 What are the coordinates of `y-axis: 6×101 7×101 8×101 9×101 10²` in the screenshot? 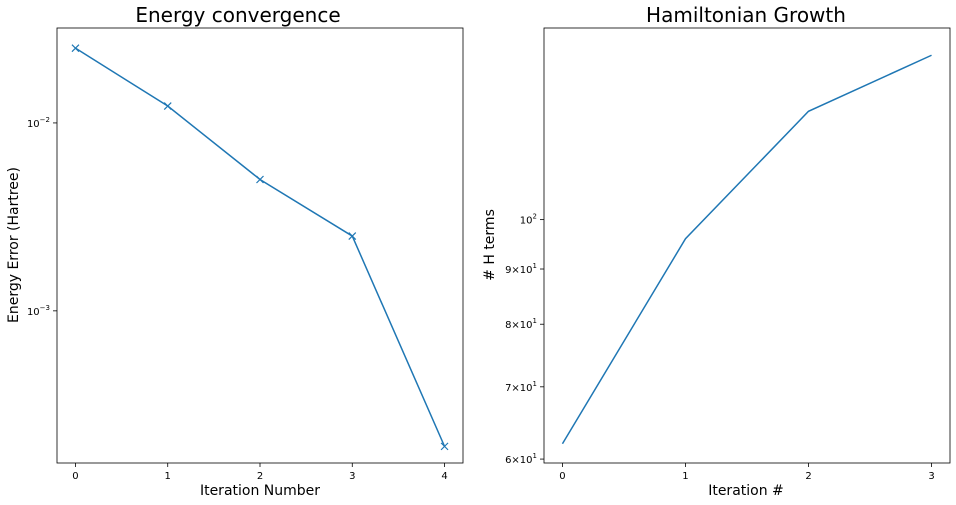 It's located at (524, 339).